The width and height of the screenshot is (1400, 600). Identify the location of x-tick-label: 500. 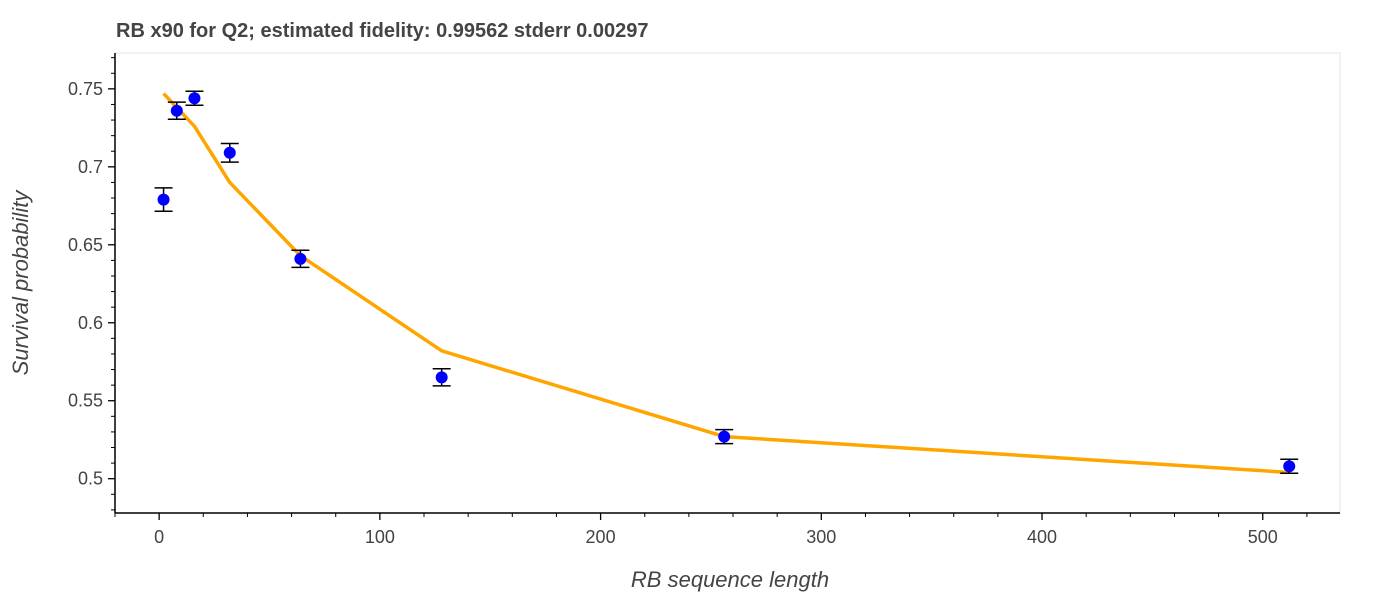
(1263, 537).